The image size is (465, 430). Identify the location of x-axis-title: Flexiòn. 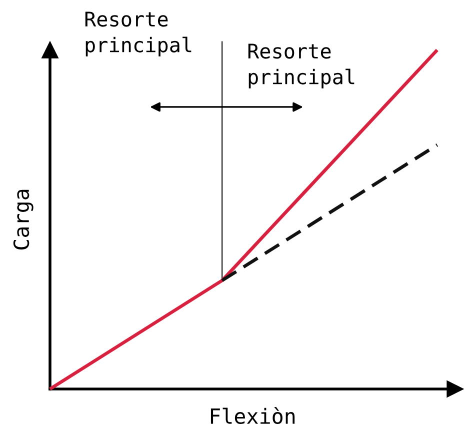
(252, 415).